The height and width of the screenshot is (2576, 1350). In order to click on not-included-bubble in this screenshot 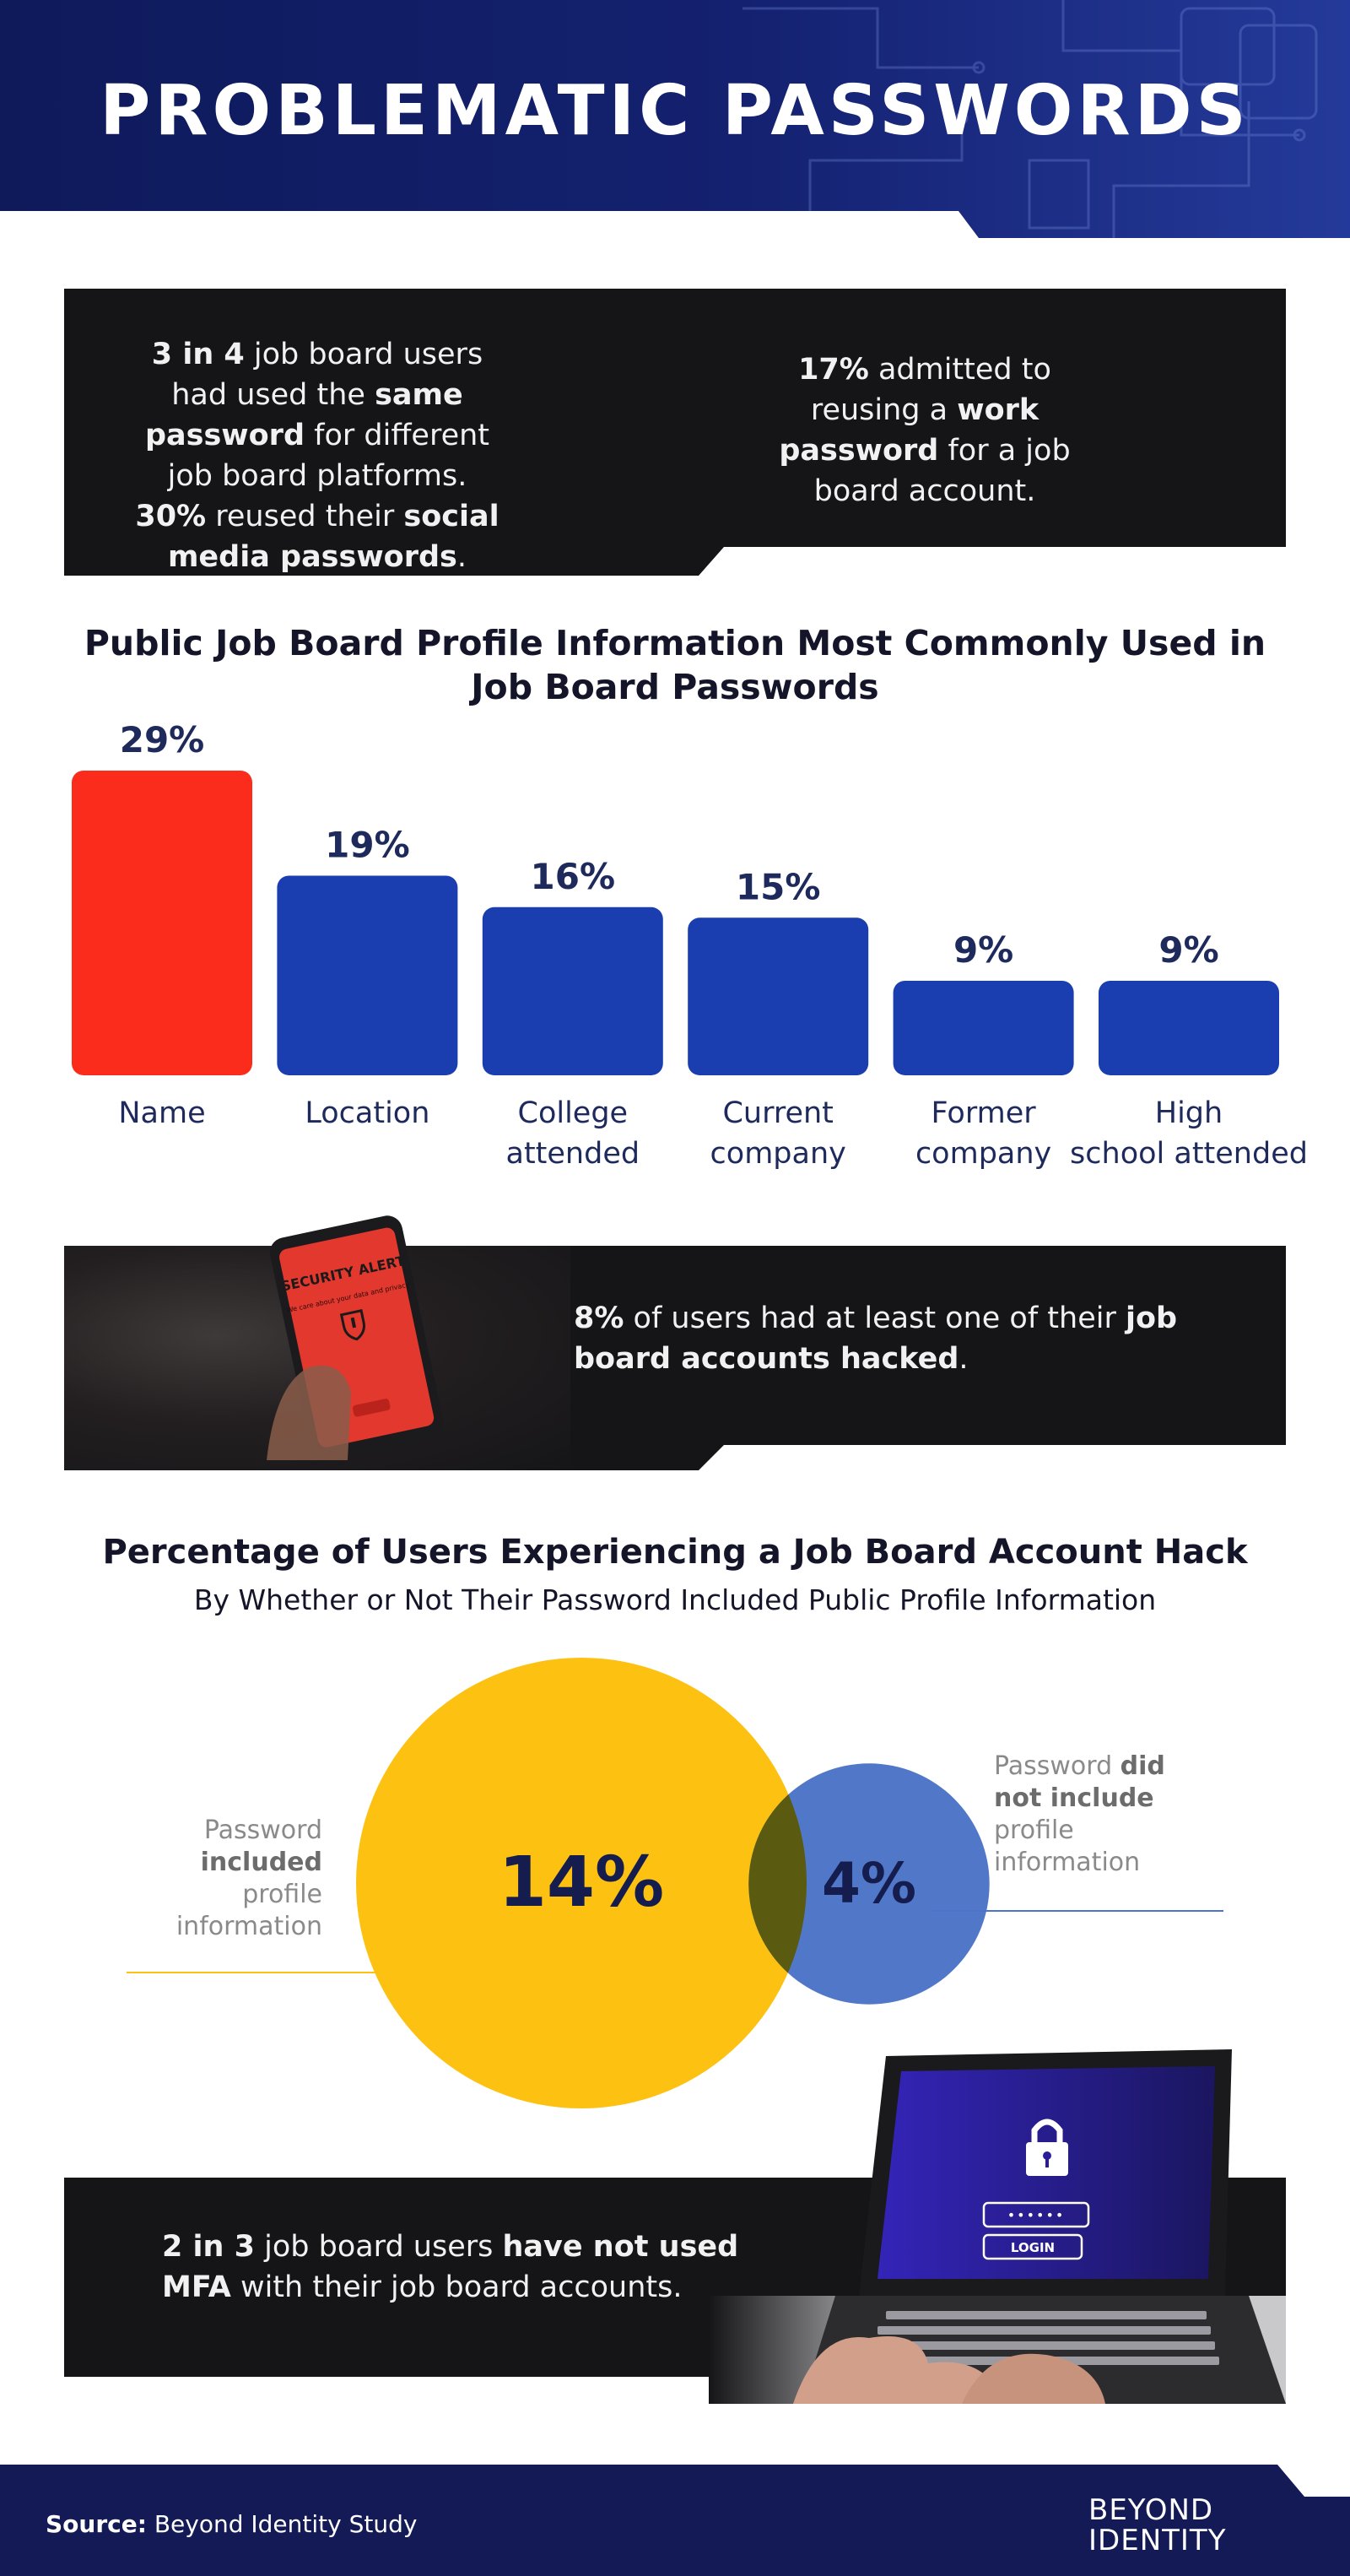, I will do `click(869, 1884)`.